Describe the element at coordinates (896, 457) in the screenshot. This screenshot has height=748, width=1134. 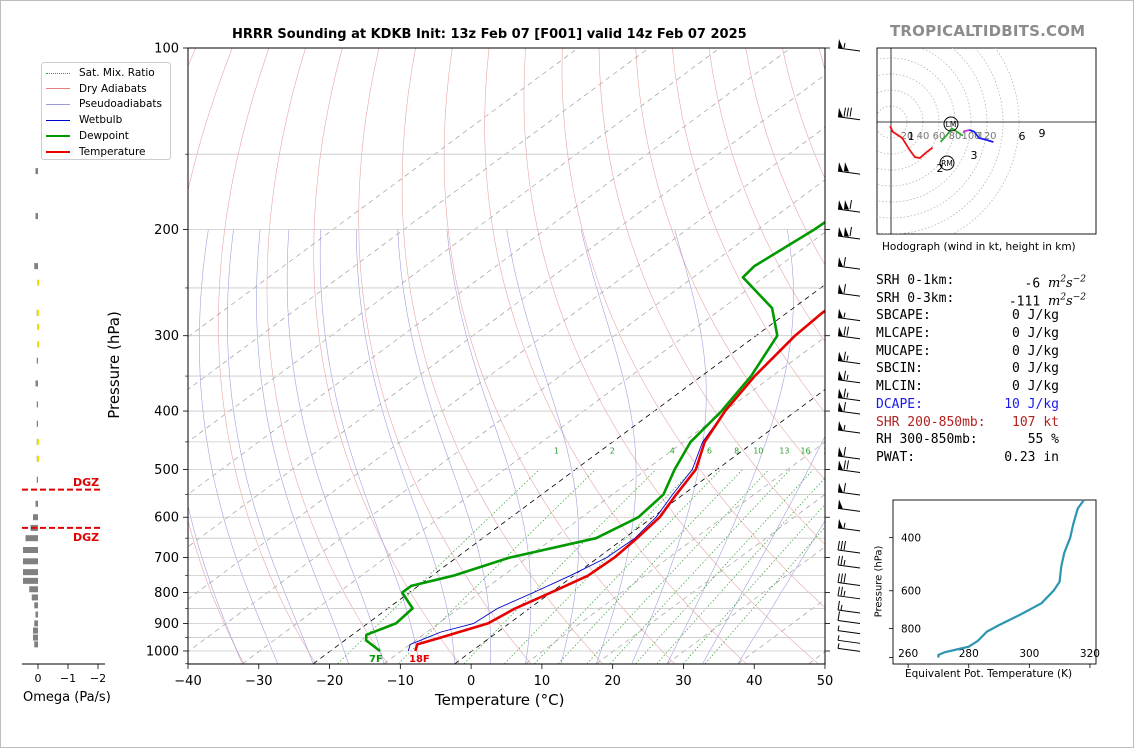
I see `stat-label: PWAT:` at that location.